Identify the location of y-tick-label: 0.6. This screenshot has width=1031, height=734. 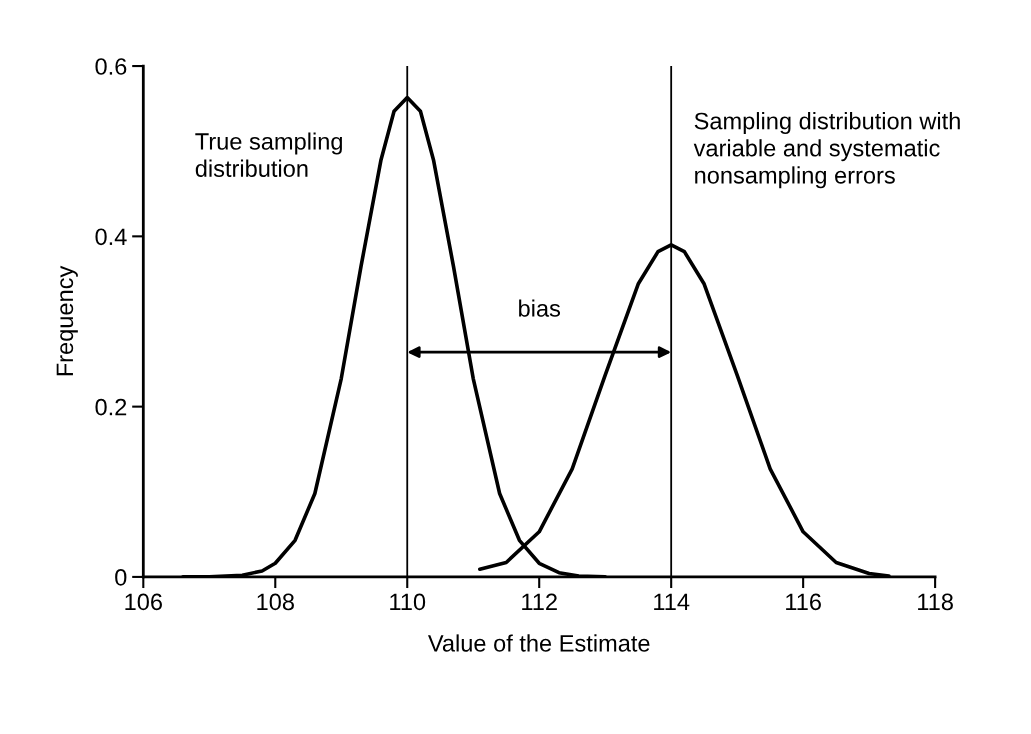
(111, 66).